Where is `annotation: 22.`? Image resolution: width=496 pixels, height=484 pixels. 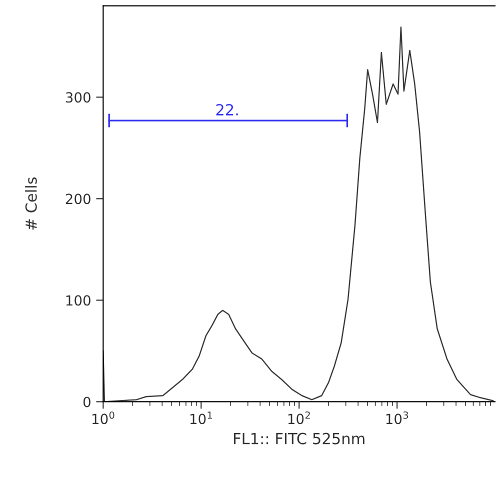
annotation: 22. is located at coordinates (227, 110).